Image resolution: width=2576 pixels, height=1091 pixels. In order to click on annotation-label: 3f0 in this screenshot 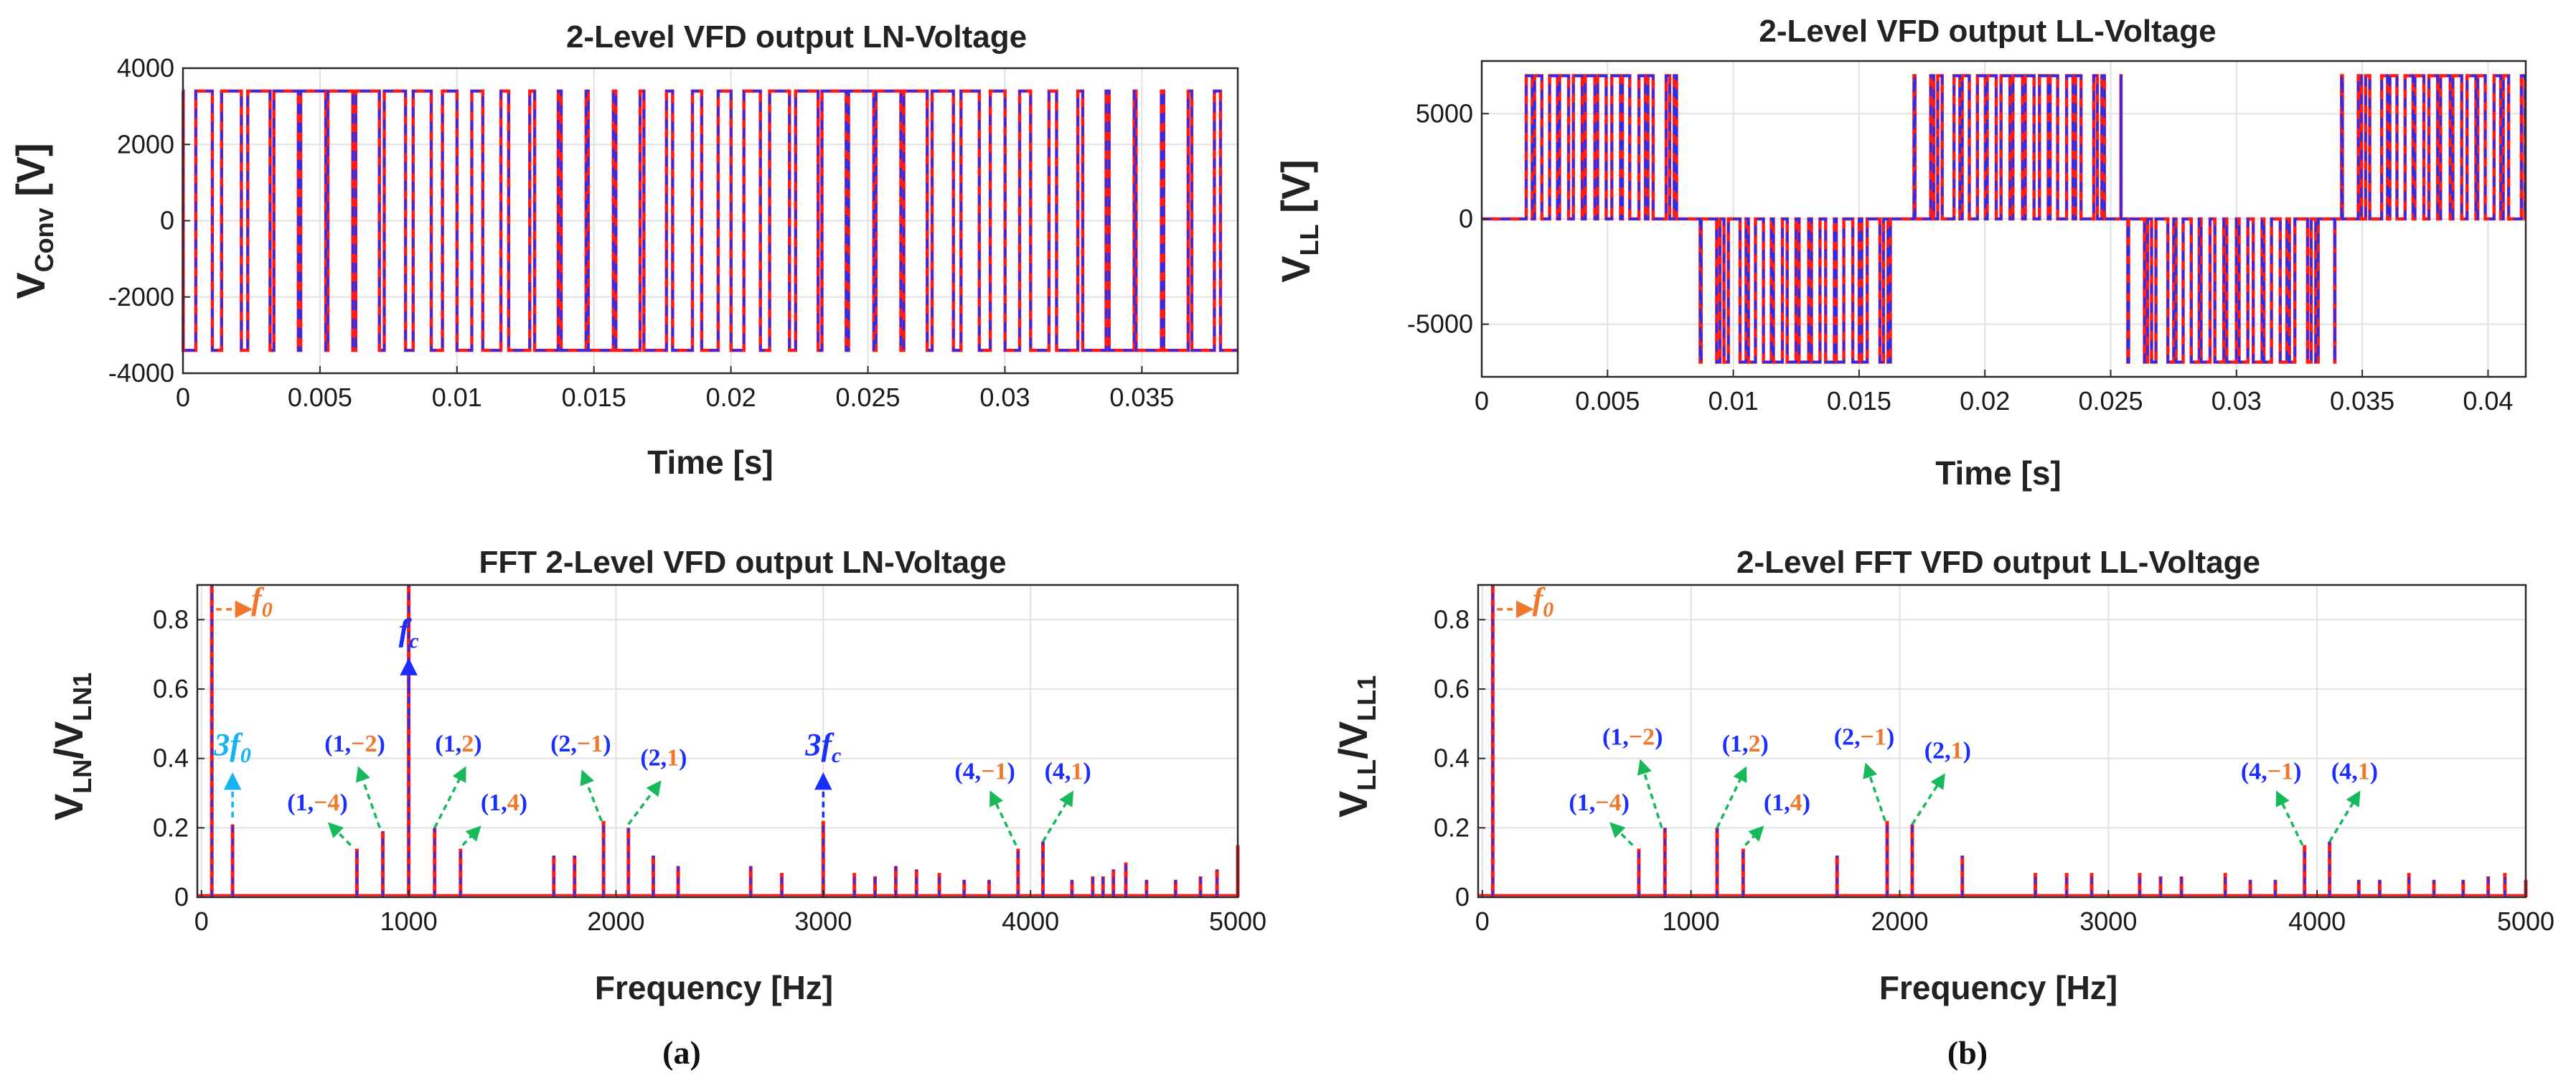, I will do `click(232, 747)`.